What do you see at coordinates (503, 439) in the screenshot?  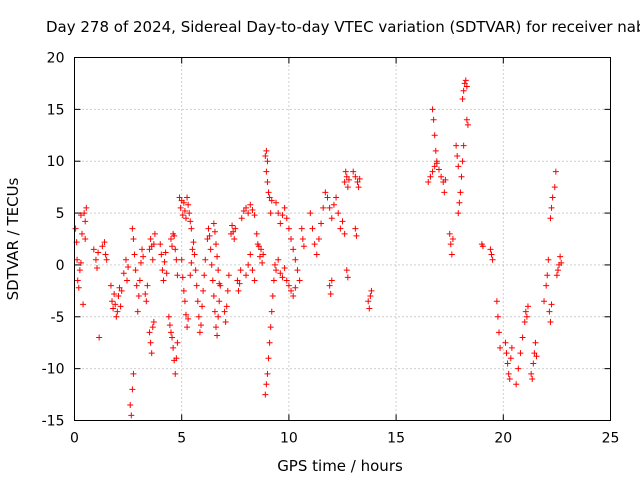 I see `x-tick-label: 20` at bounding box center [503, 439].